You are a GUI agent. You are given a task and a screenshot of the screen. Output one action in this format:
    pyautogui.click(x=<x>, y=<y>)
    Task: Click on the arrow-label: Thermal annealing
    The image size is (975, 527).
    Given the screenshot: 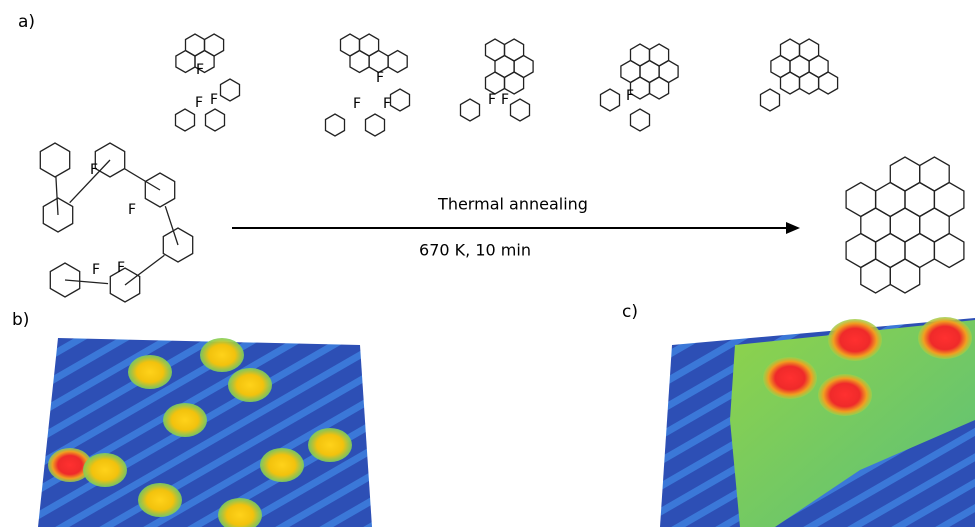 What is the action you would take?
    pyautogui.click(x=512, y=204)
    